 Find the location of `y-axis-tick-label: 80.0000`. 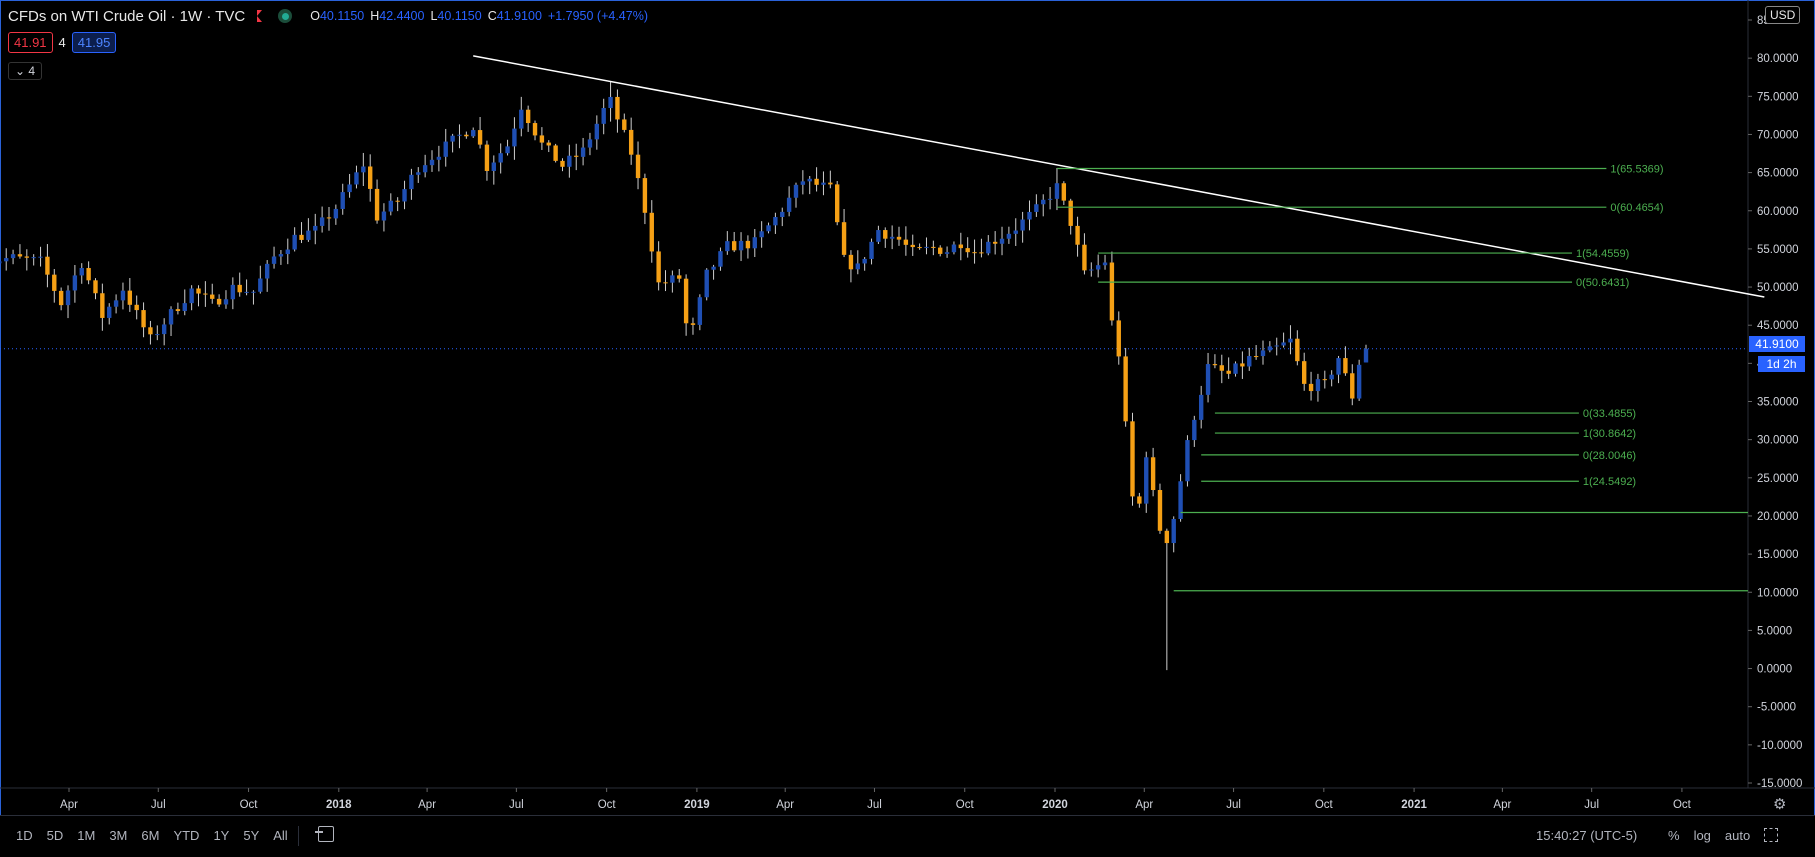

y-axis-tick-label: 80.0000 is located at coordinates (1778, 59).